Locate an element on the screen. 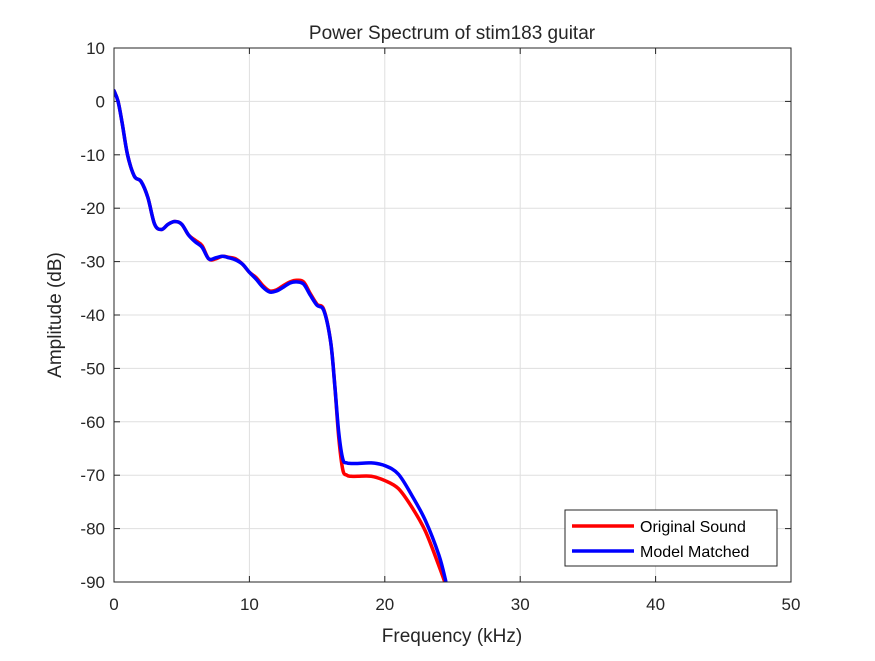 The image size is (875, 661). x-tick-label: 30 is located at coordinates (520, 604).